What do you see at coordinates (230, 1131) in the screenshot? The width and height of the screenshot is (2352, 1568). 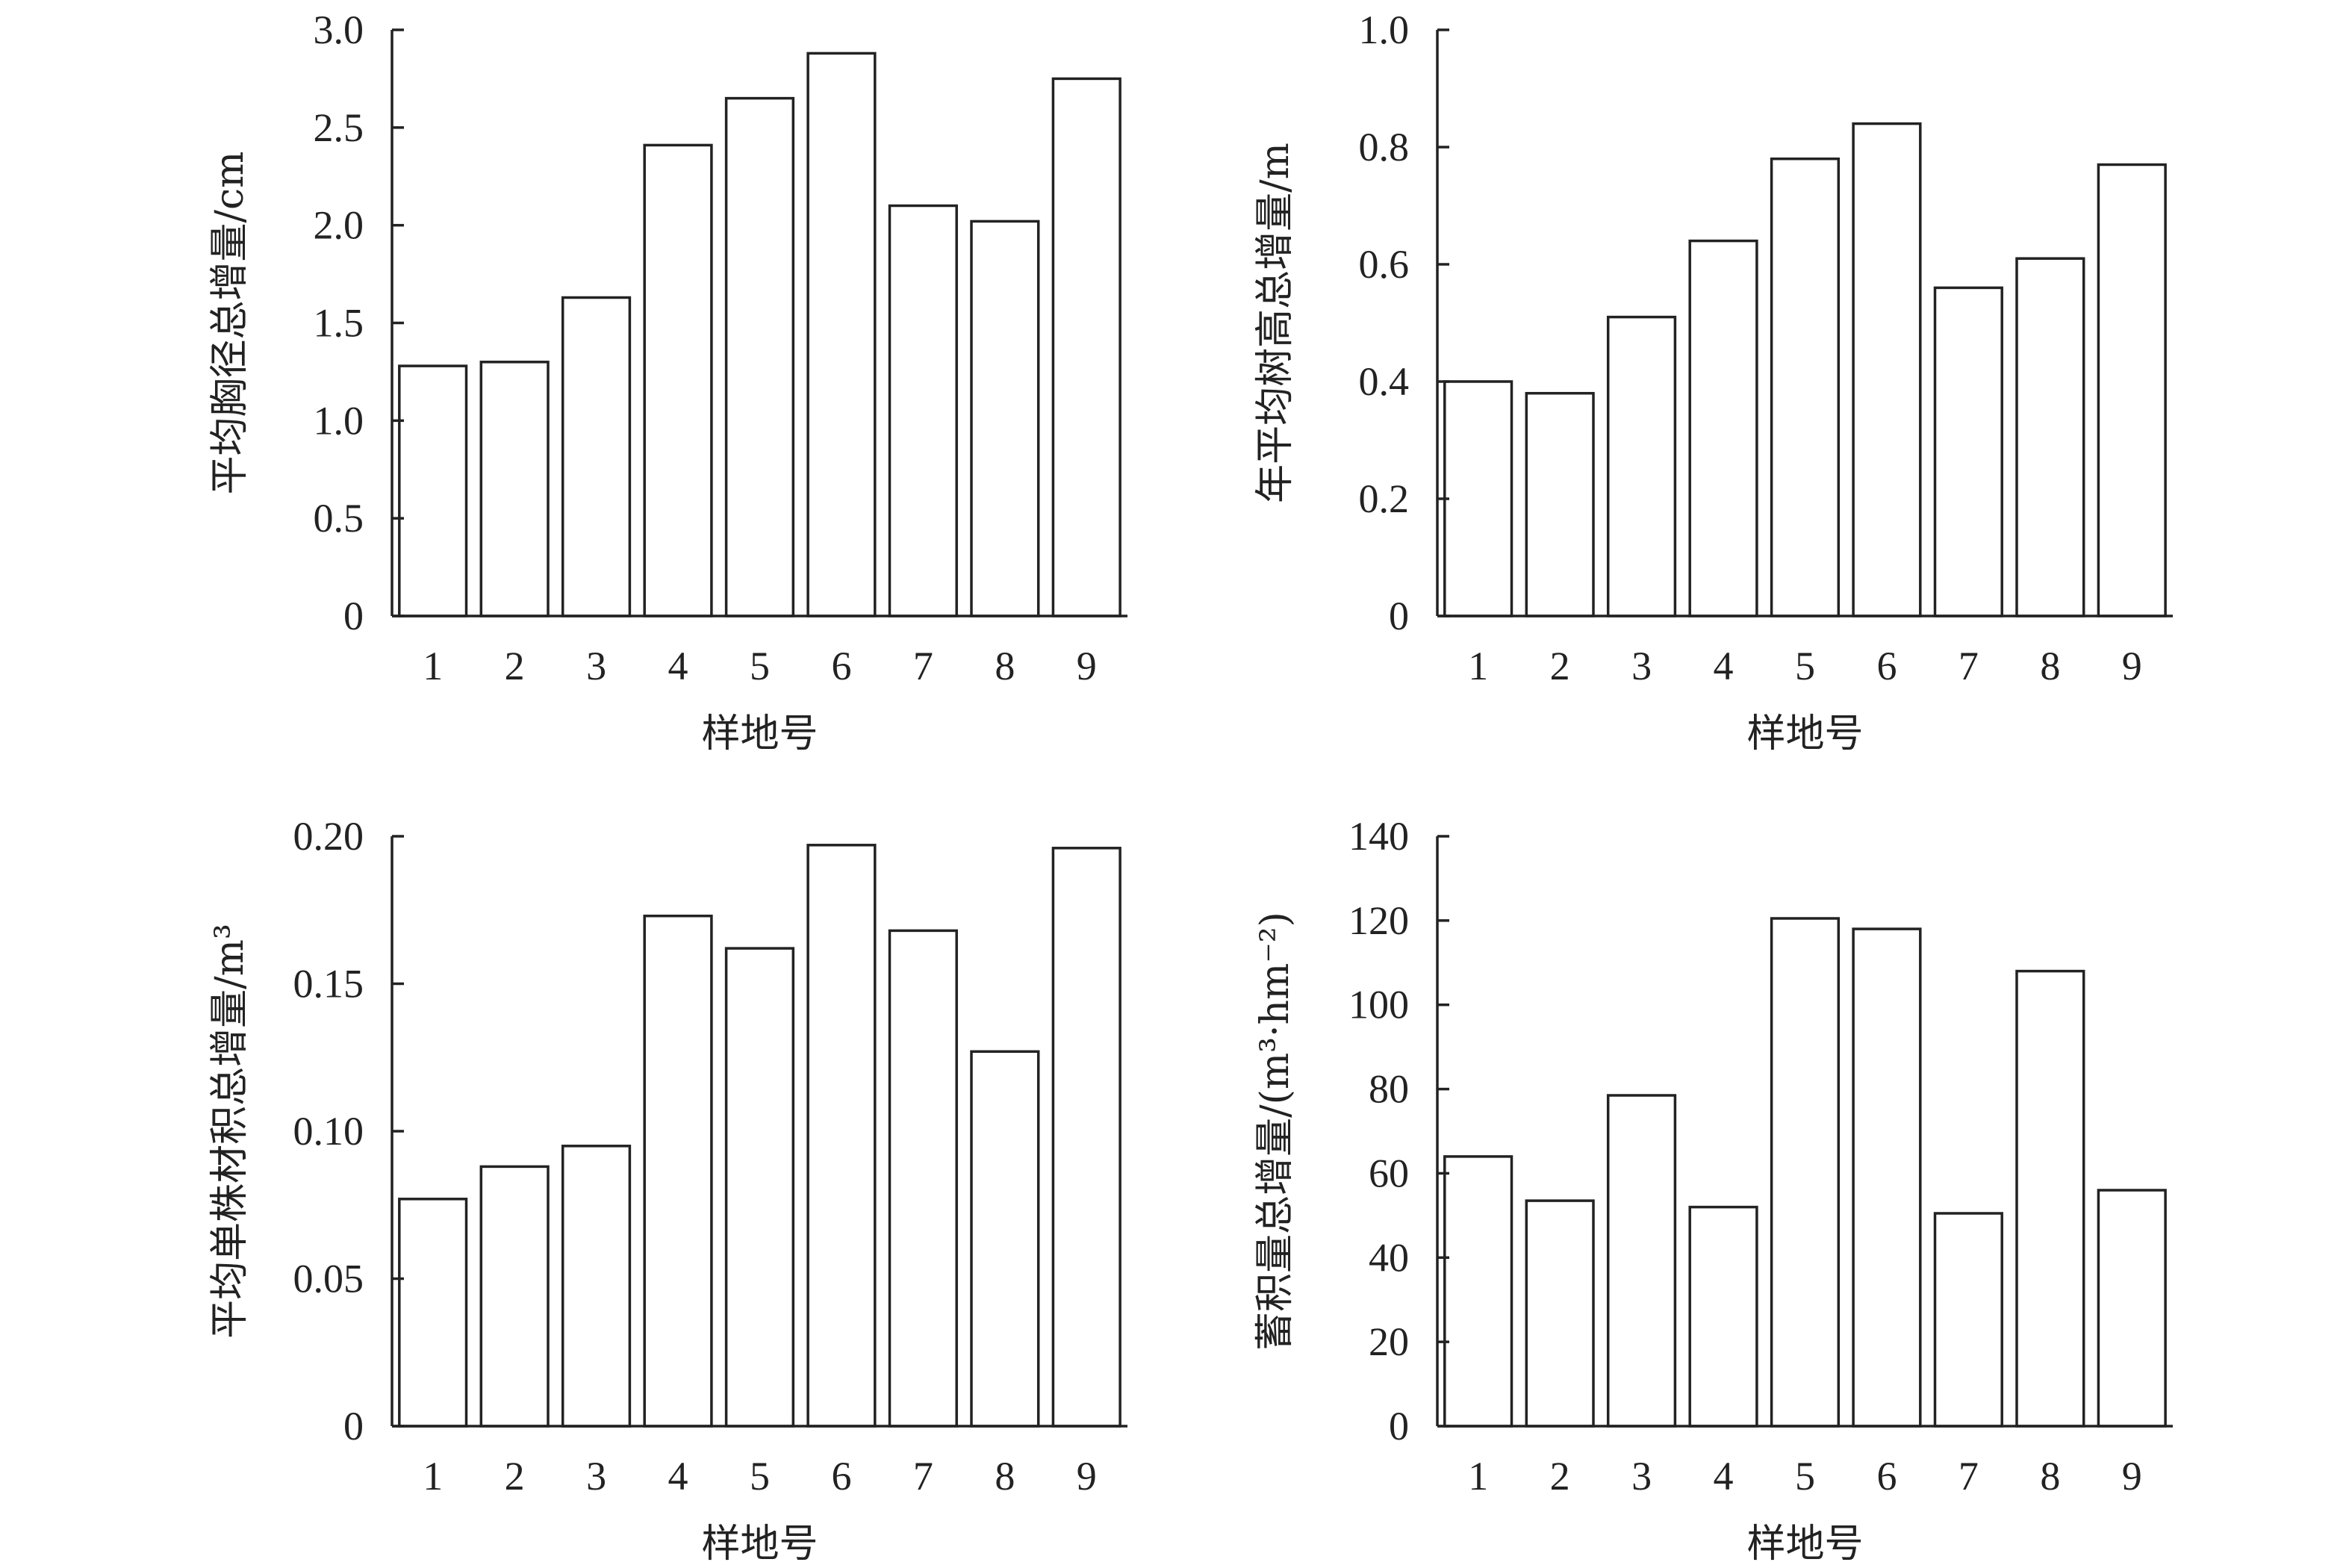 I see `y-axis-title: 平均单株材积总增量/m³` at bounding box center [230, 1131].